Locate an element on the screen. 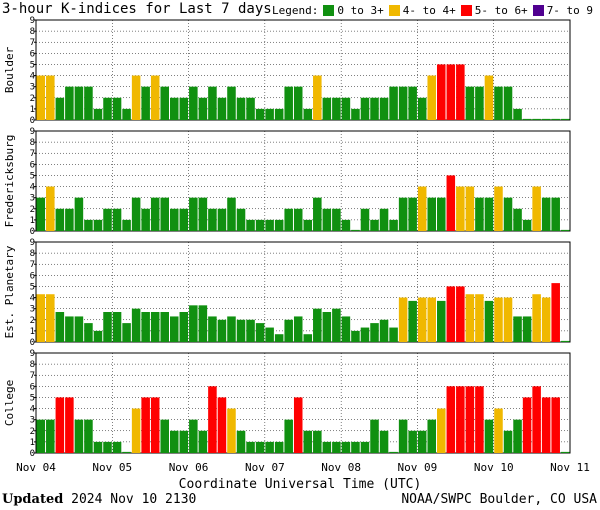  y-tick-label: 7 is located at coordinates (32, 154).